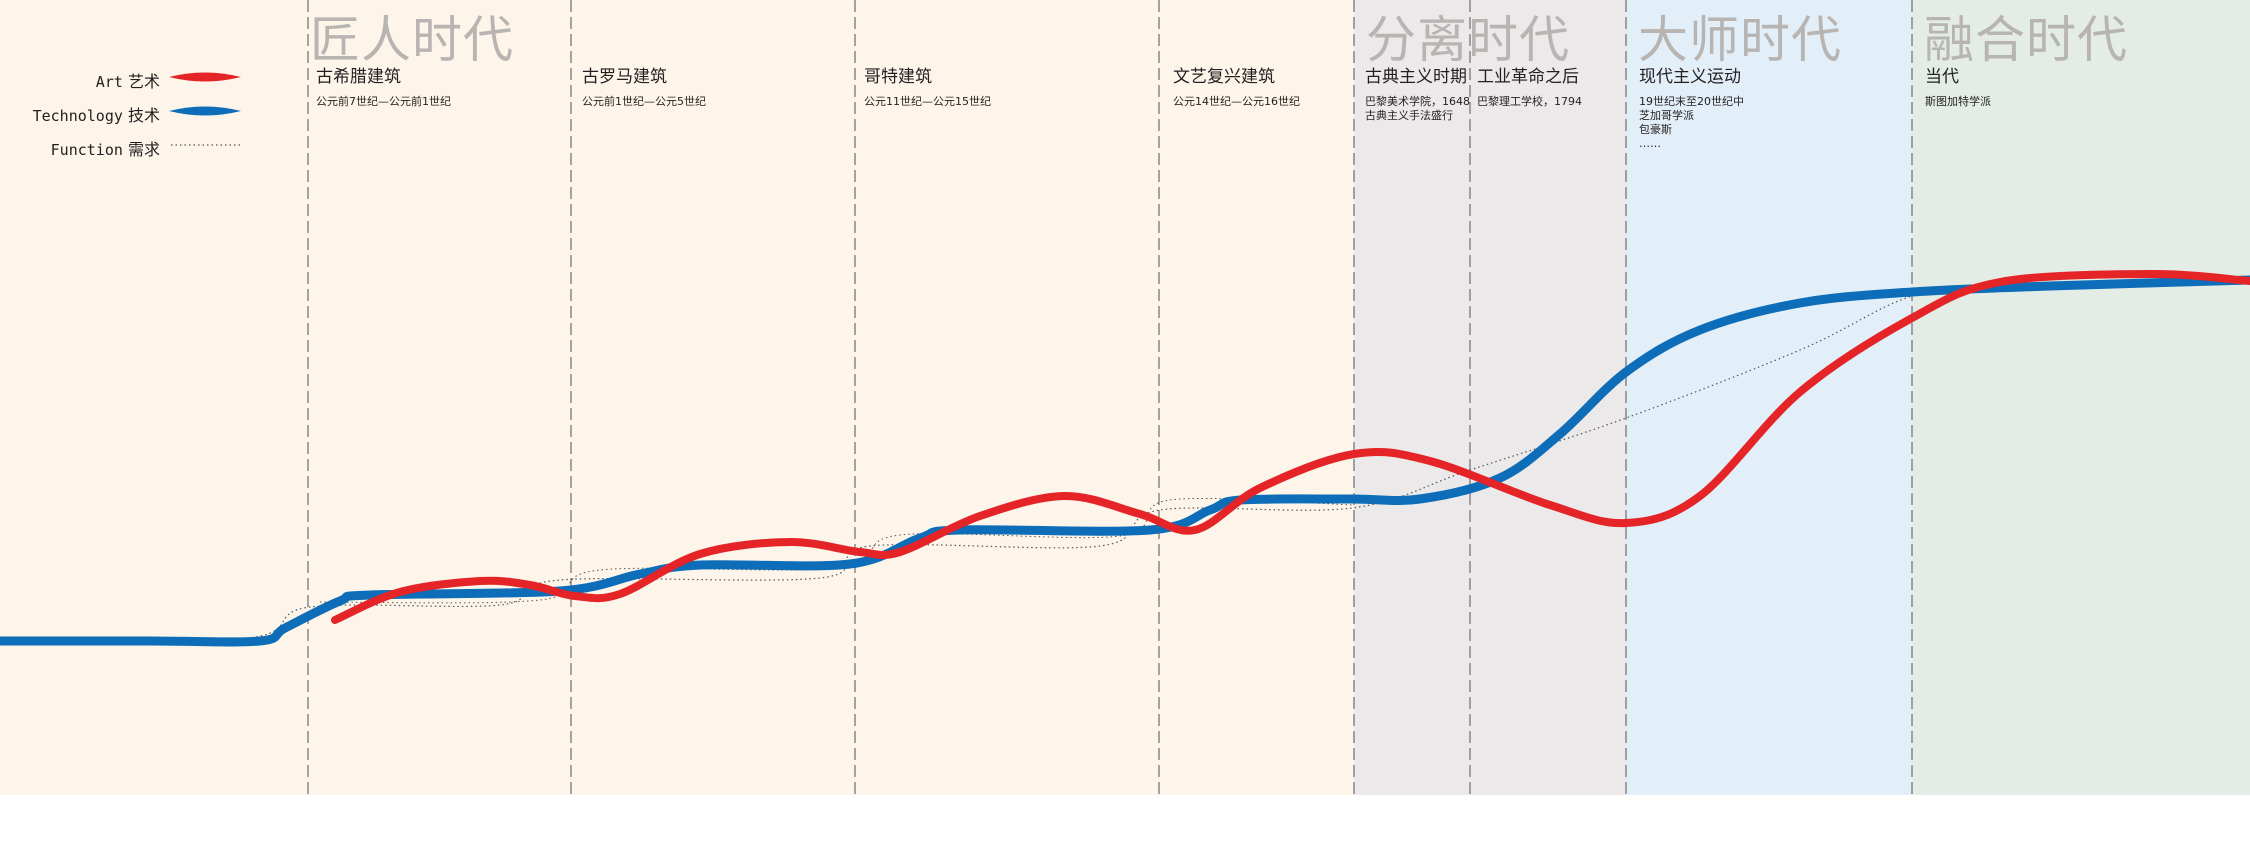 This screenshot has height=844, width=2250. I want to click on period-subtitle-line: 巴黎理工学校，1794, so click(1529, 101).